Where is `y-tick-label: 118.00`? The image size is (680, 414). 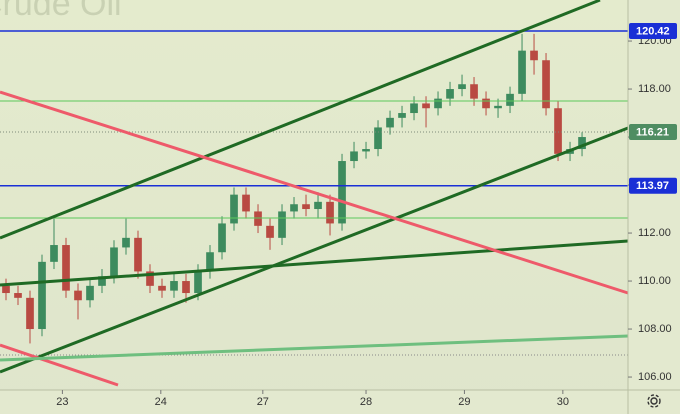
y-tick-label: 118.00 is located at coordinates (654, 89).